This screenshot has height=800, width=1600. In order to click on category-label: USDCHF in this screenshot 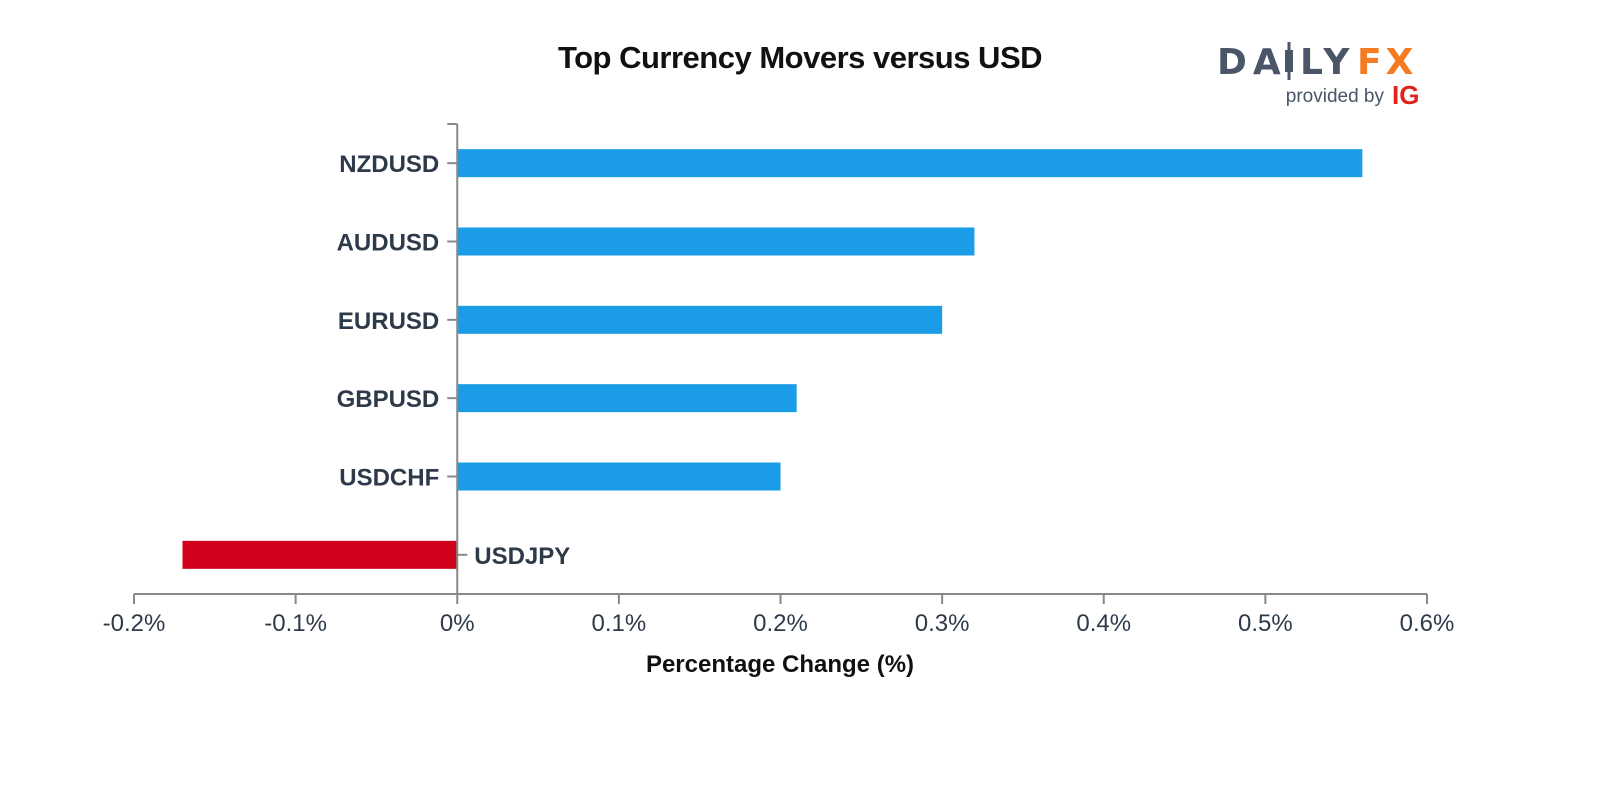, I will do `click(389, 478)`.